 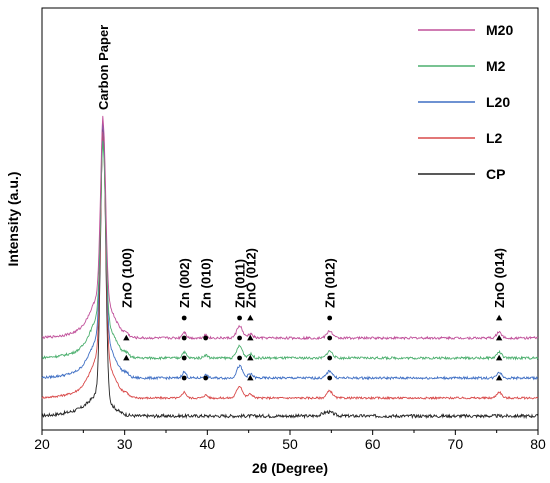 I want to click on peak-label-carbon-paper: Carbon Paper, so click(x=103, y=67).